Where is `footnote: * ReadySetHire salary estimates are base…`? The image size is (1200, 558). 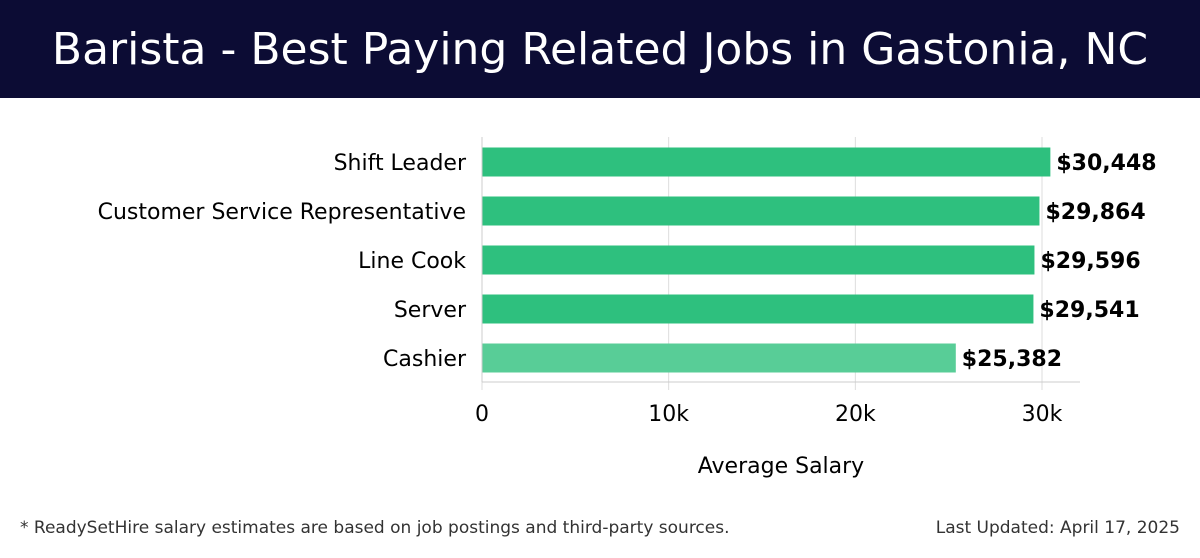 footnote: * ReadySetHire salary estimates are base… is located at coordinates (375, 528).